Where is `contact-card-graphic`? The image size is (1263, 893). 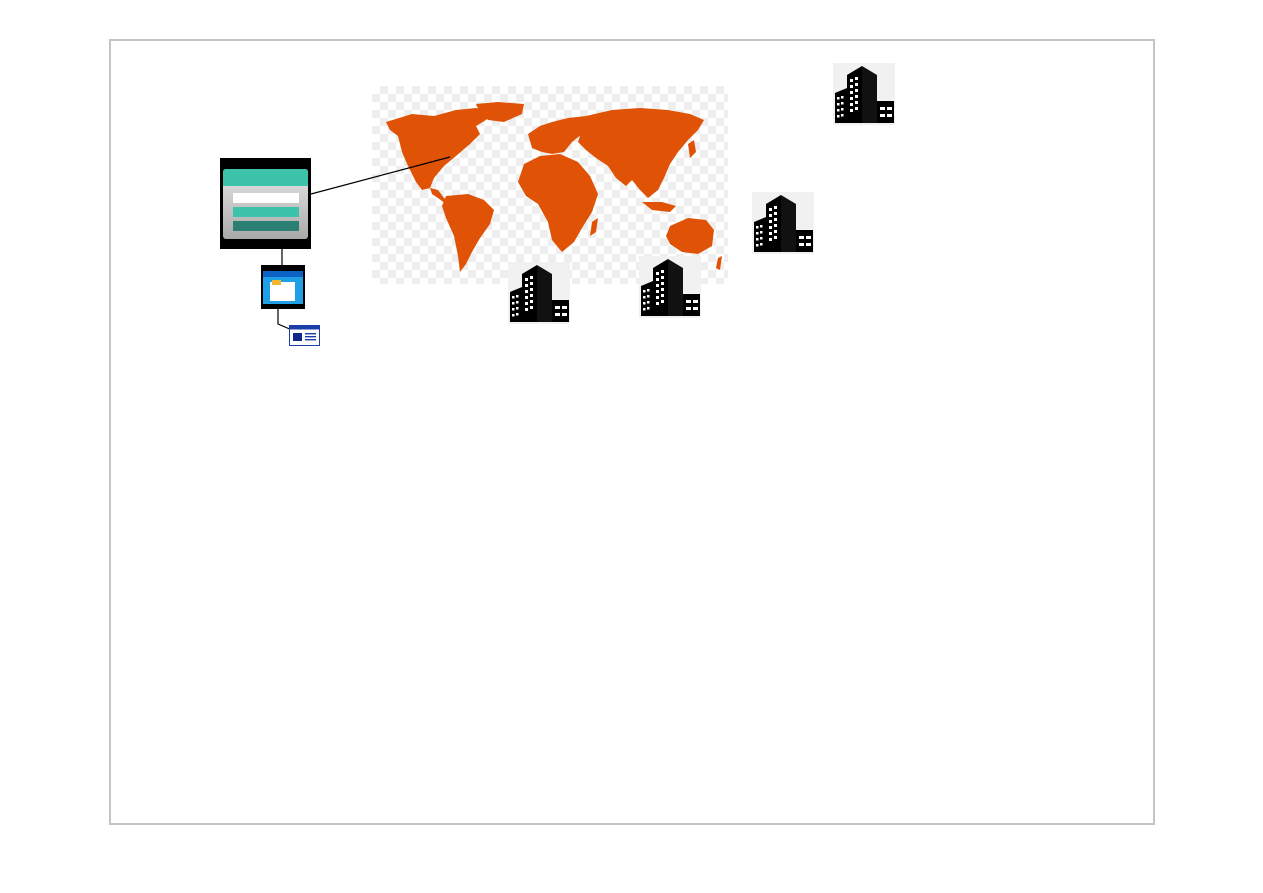
contact-card-graphic is located at coordinates (304, 335).